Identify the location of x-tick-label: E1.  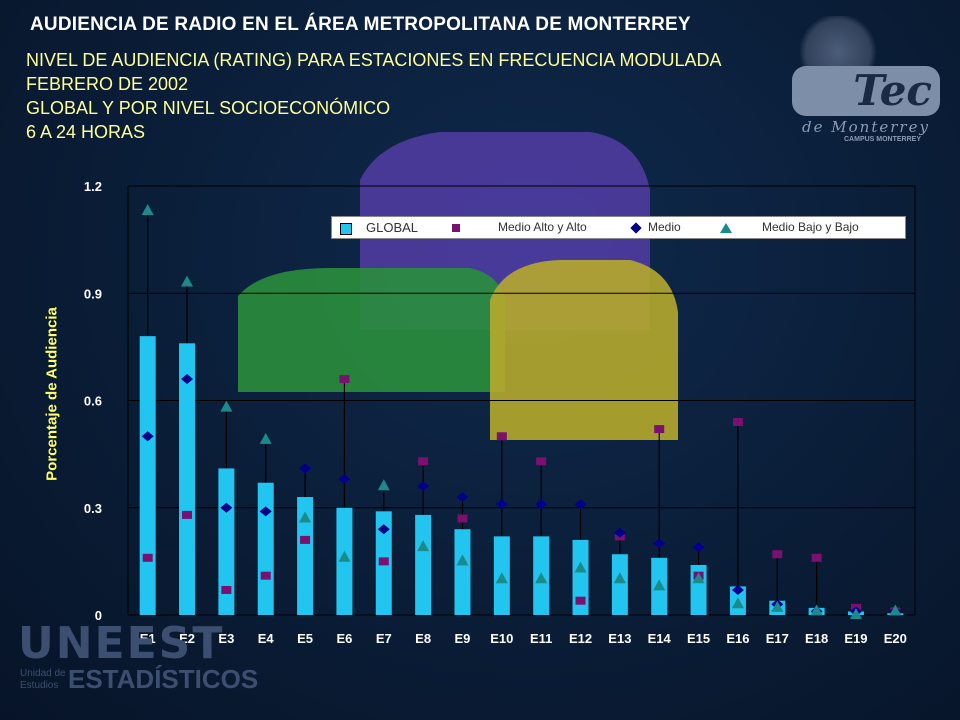
(148, 638).